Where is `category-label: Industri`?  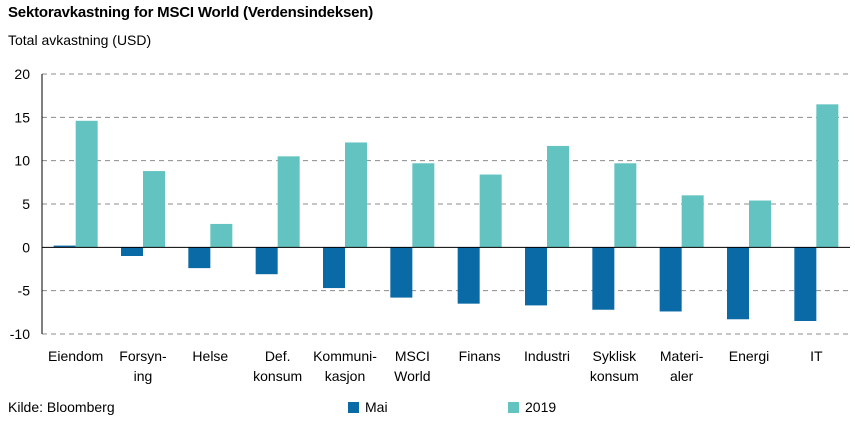
category-label: Industri is located at coordinates (547, 356).